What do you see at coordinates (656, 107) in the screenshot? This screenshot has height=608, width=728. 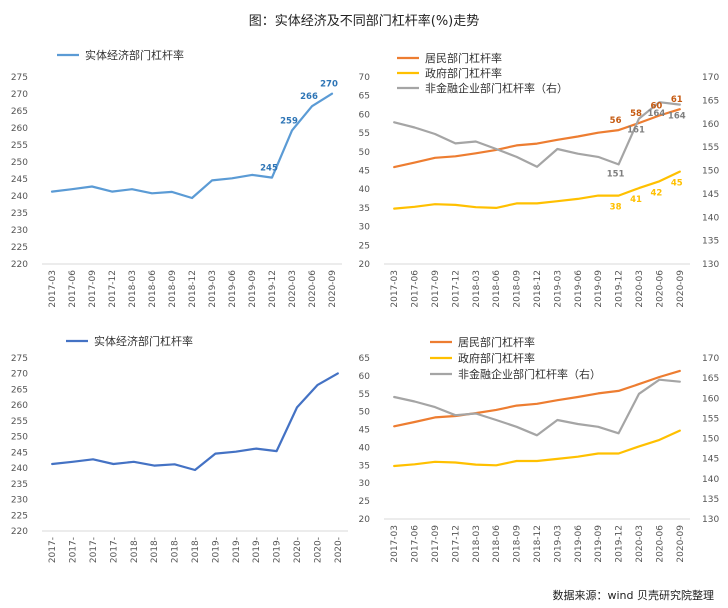 I see `data-label: 60` at bounding box center [656, 107].